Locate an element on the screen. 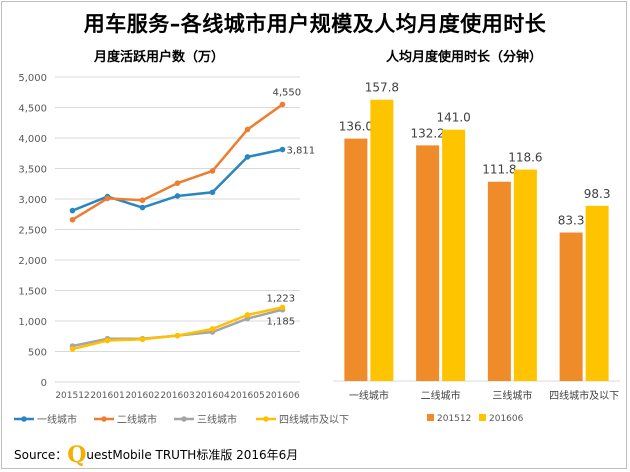  legend-label: 二线城市 is located at coordinates (137, 419).